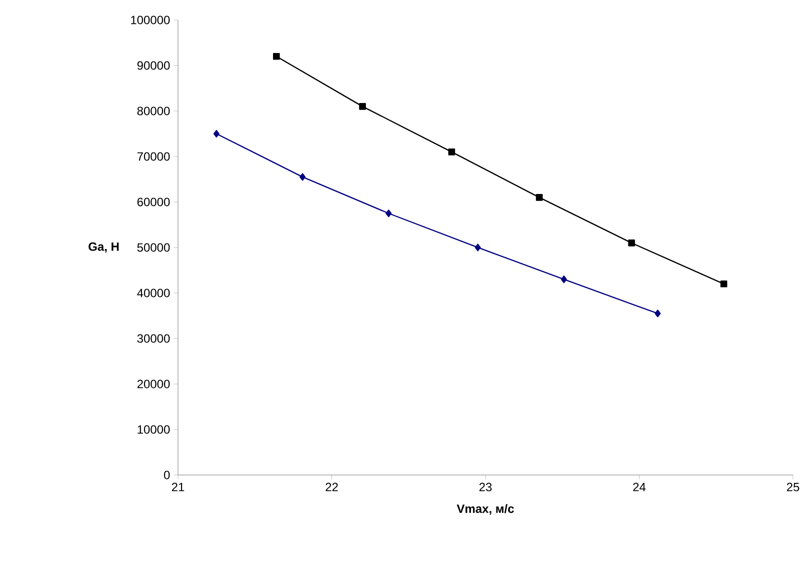 The height and width of the screenshot is (571, 812). I want to click on x-tick-label: 21, so click(178, 487).